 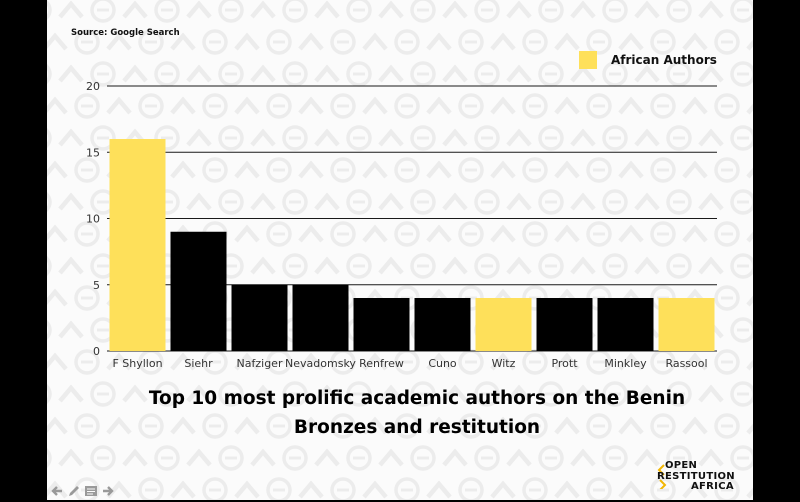 I want to click on pencil-icon, so click(x=74, y=490).